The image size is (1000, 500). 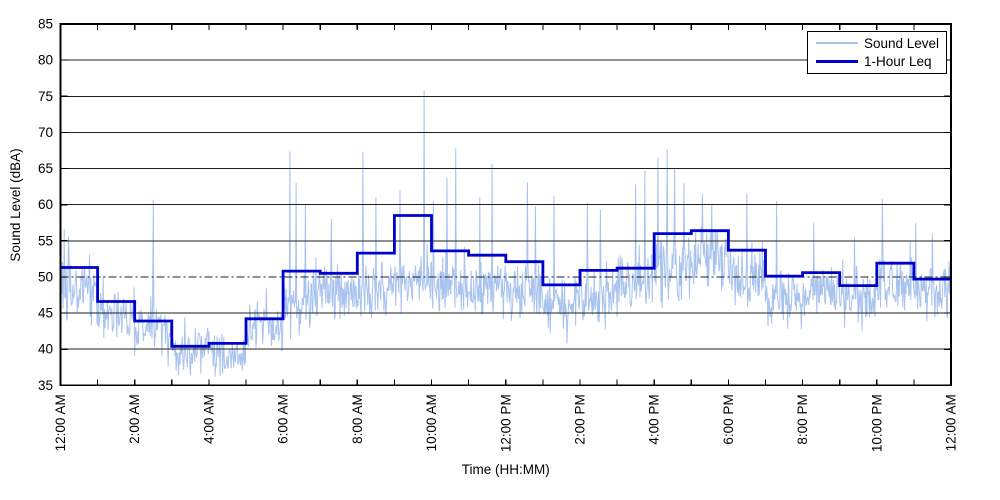 What do you see at coordinates (45, 60) in the screenshot?
I see `y-tick-label: 80` at bounding box center [45, 60].